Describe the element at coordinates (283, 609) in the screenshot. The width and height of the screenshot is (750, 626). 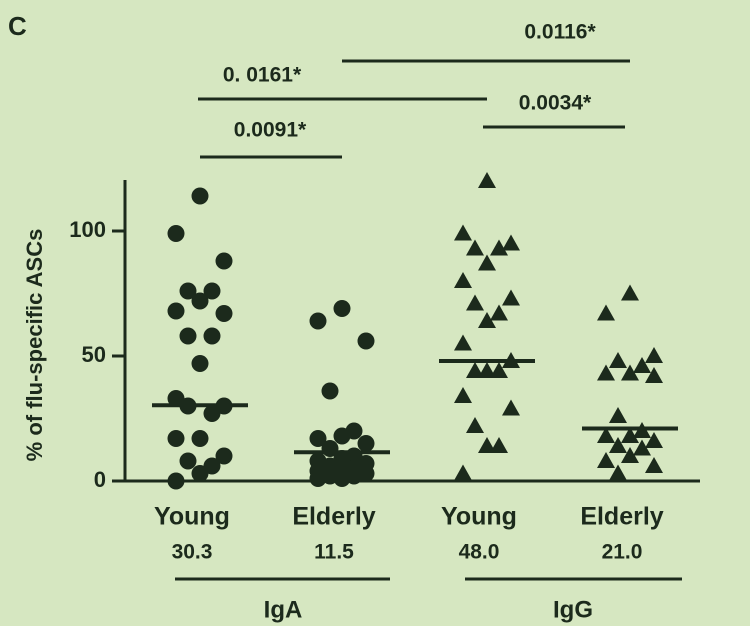
I see `group-label: IgA` at that location.